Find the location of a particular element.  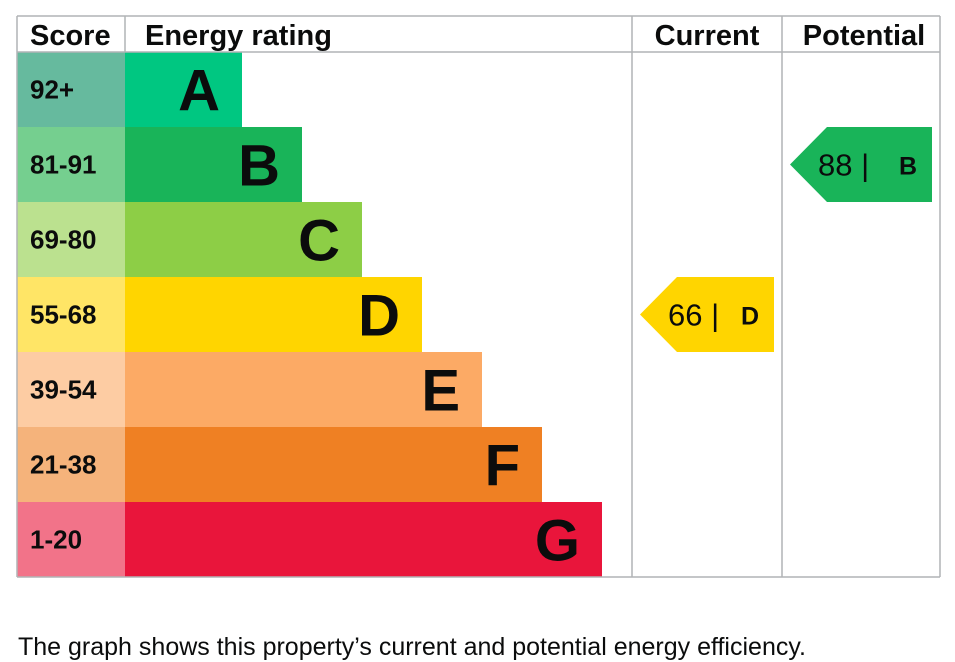

rating-bar-f is located at coordinates (333, 464).